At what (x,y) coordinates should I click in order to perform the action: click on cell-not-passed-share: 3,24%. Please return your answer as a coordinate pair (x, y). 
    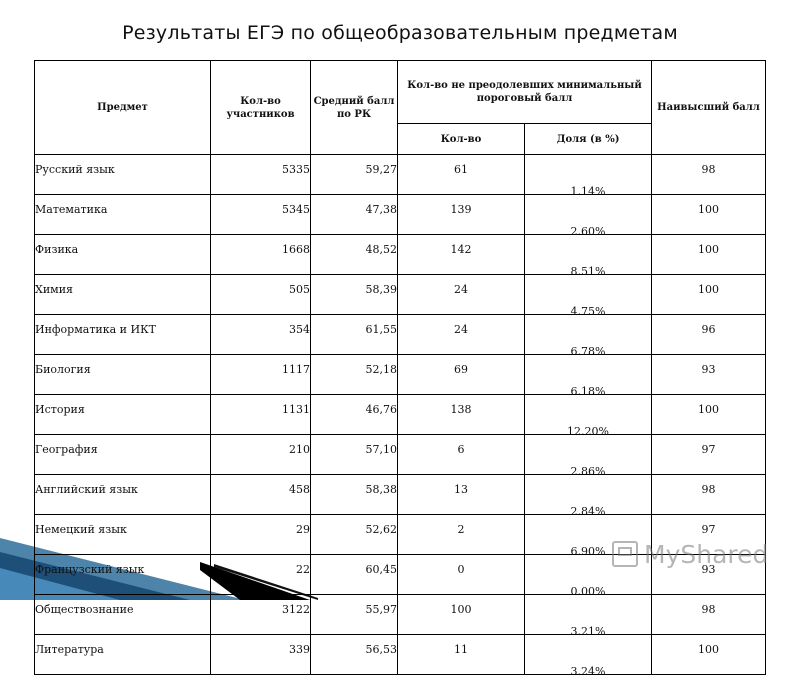
    Looking at the image, I should click on (588, 654).